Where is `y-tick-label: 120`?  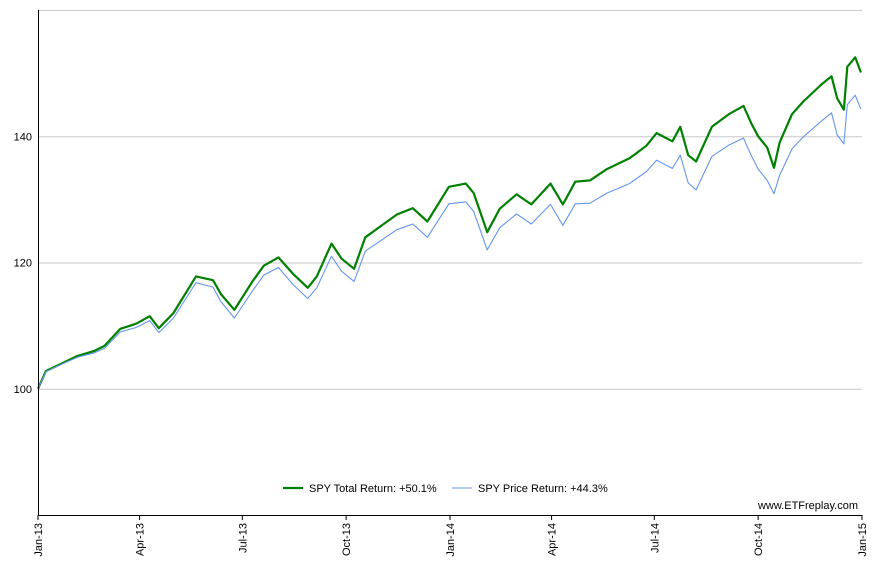
y-tick-label: 120 is located at coordinates (23, 264).